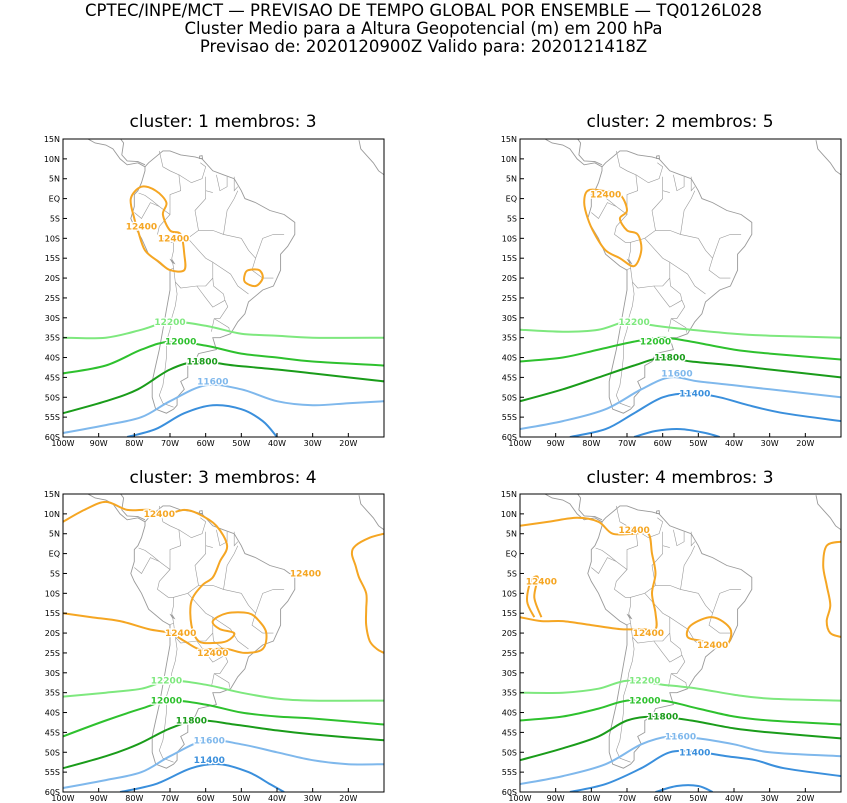 The width and height of the screenshot is (847, 803). What do you see at coordinates (62, 443) in the screenshot?
I see `lon-label: 100W` at bounding box center [62, 443].